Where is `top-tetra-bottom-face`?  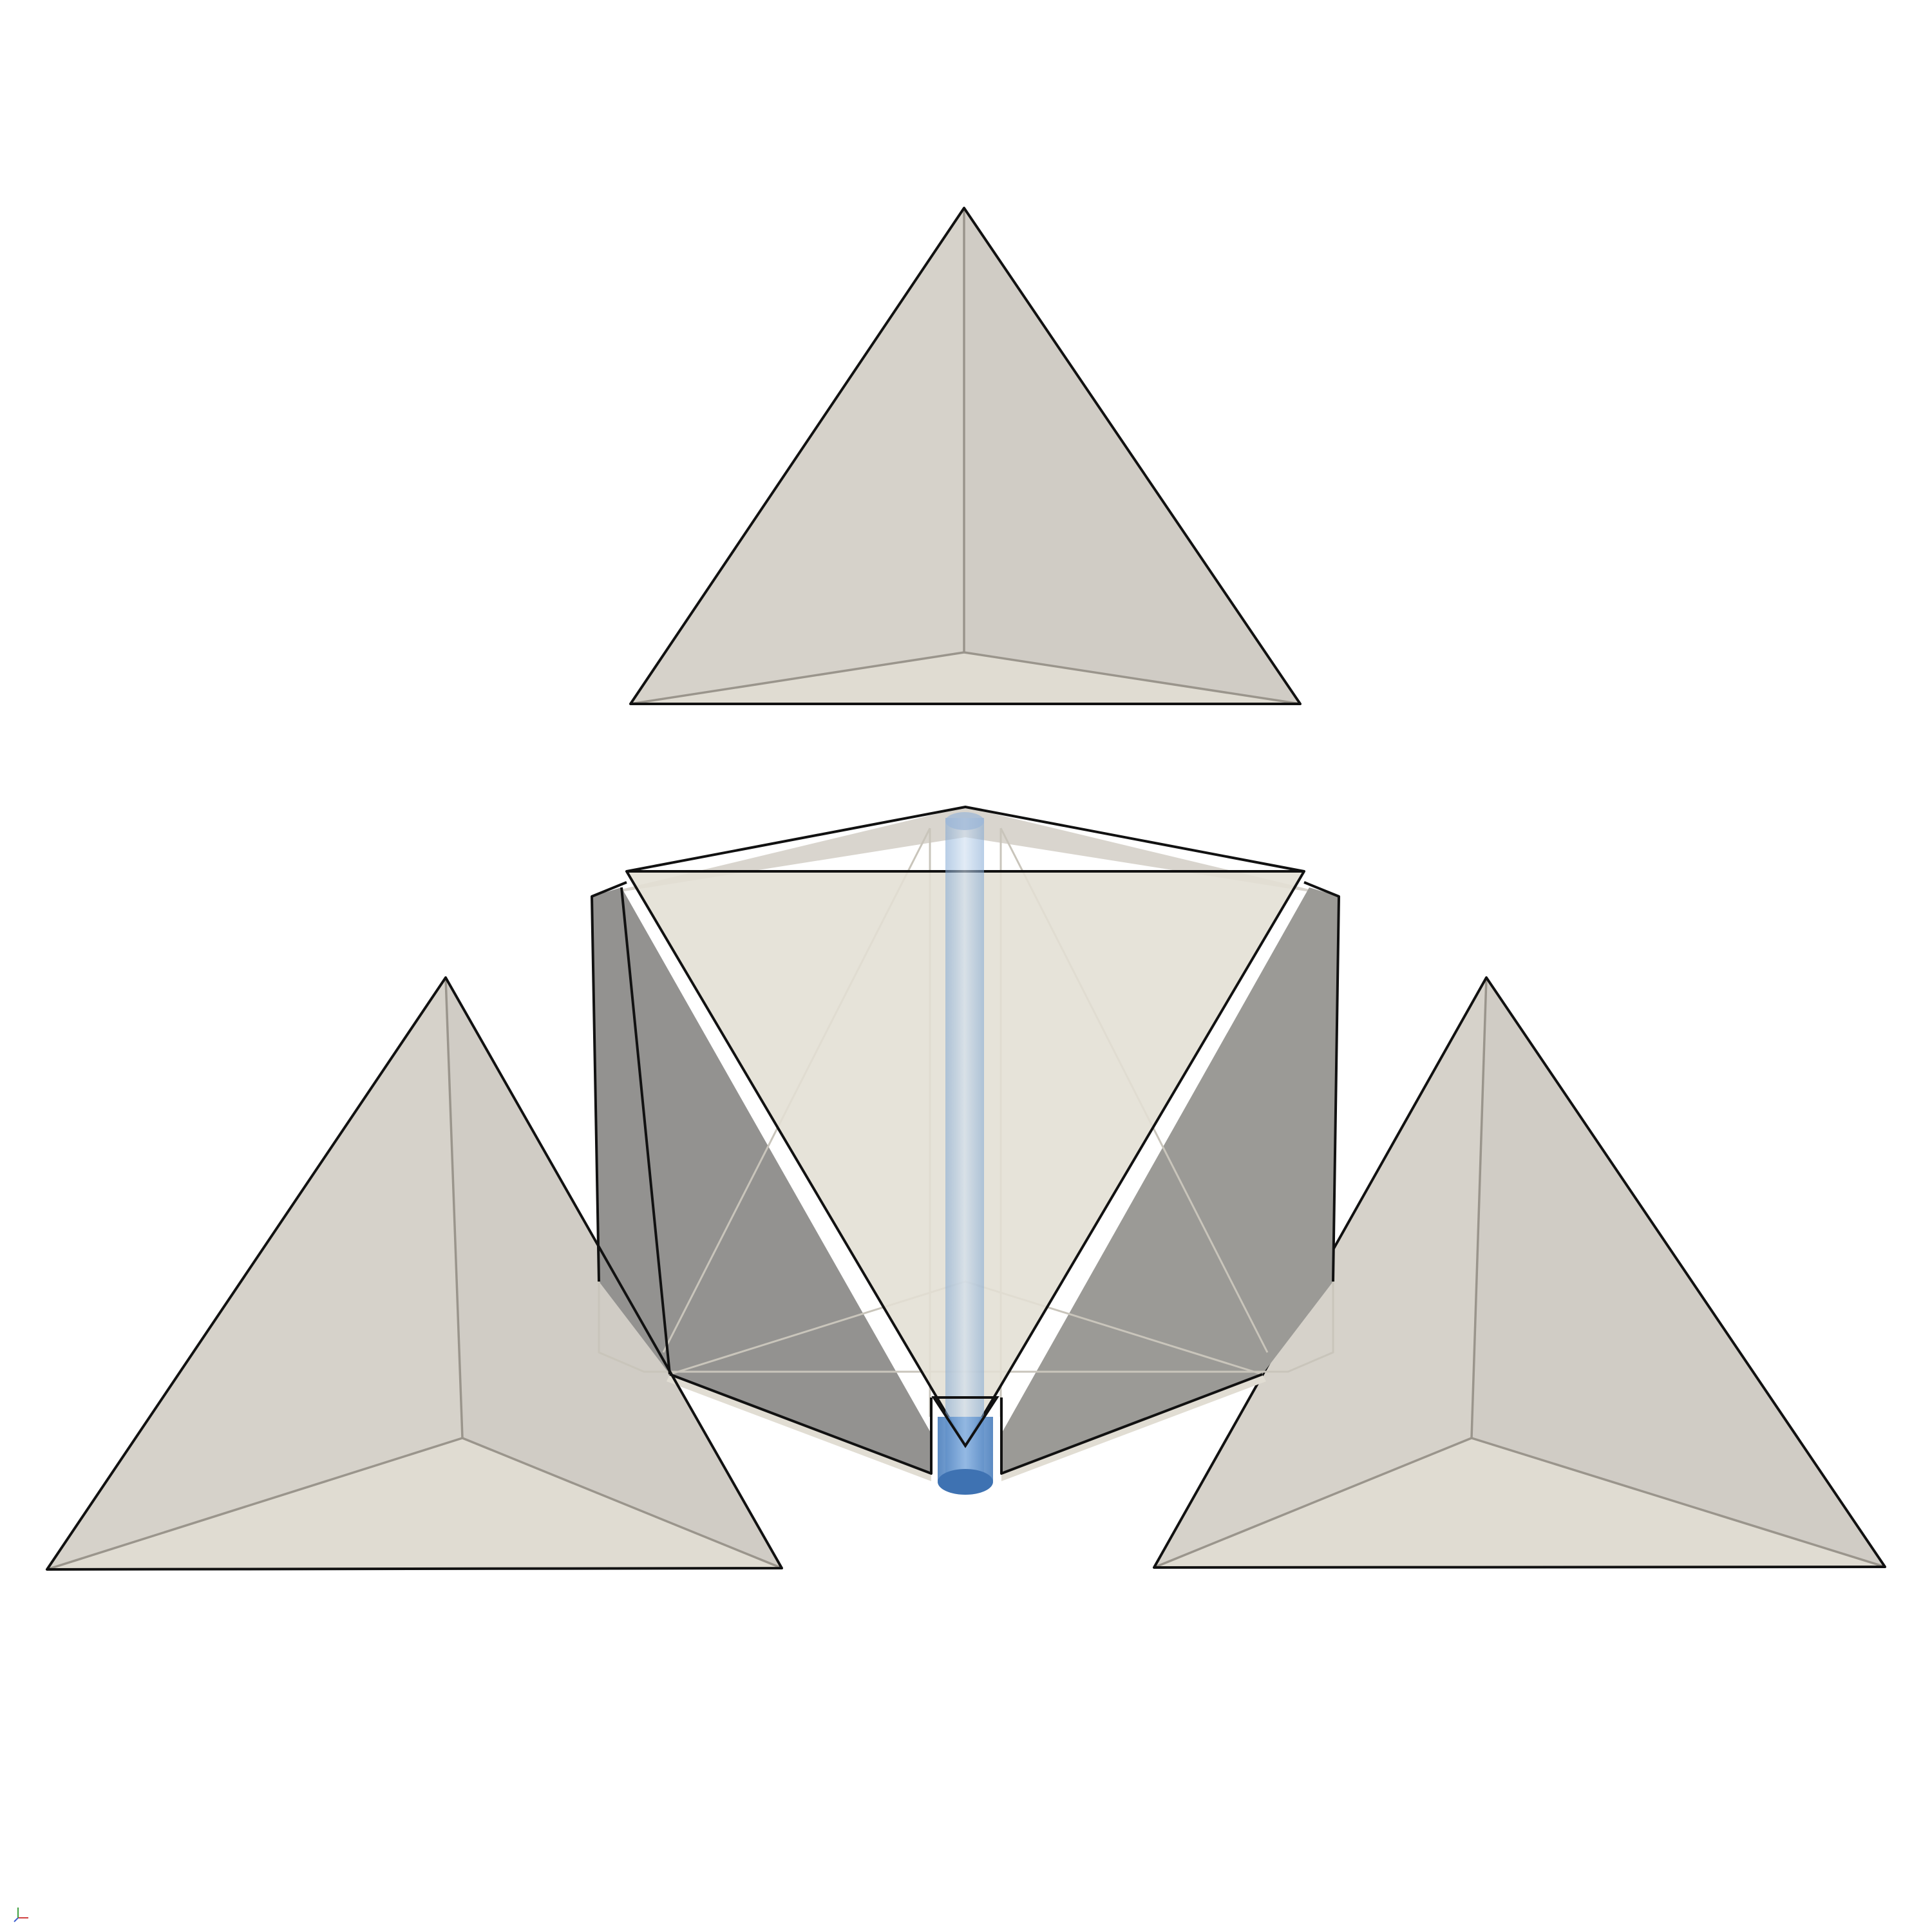
top-tetra-bottom-face is located at coordinates (965, 678).